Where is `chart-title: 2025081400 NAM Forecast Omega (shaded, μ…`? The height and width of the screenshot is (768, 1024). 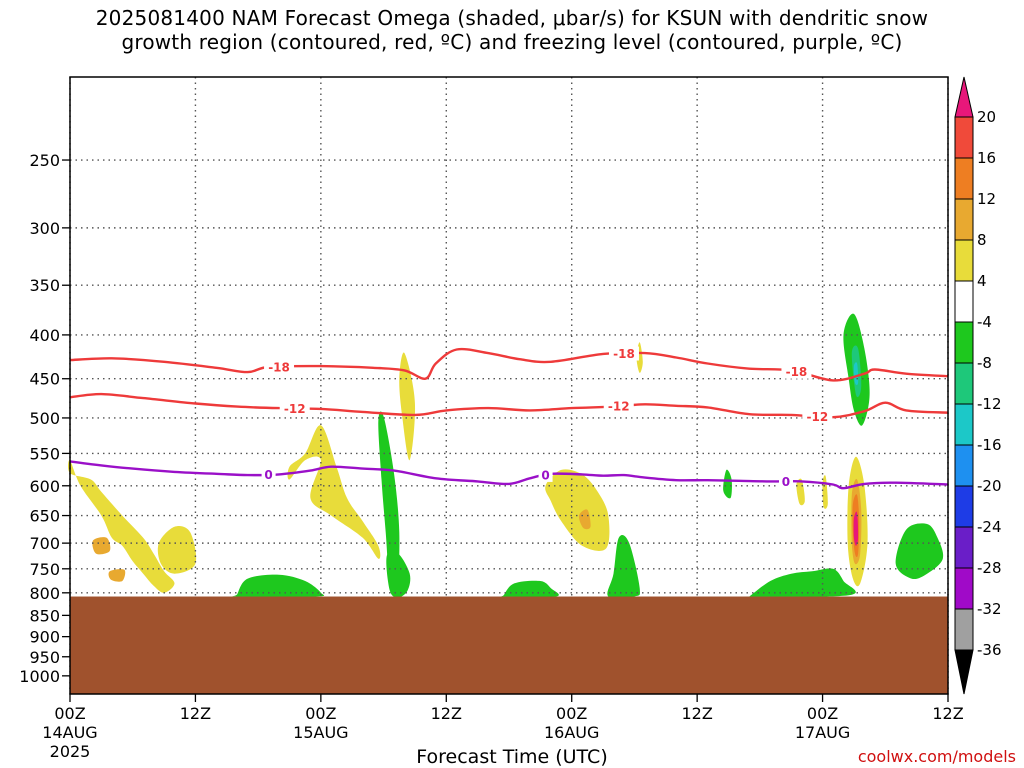
chart-title: 2025081400 NAM Forecast Omega (shaded, μ… is located at coordinates (512, 30).